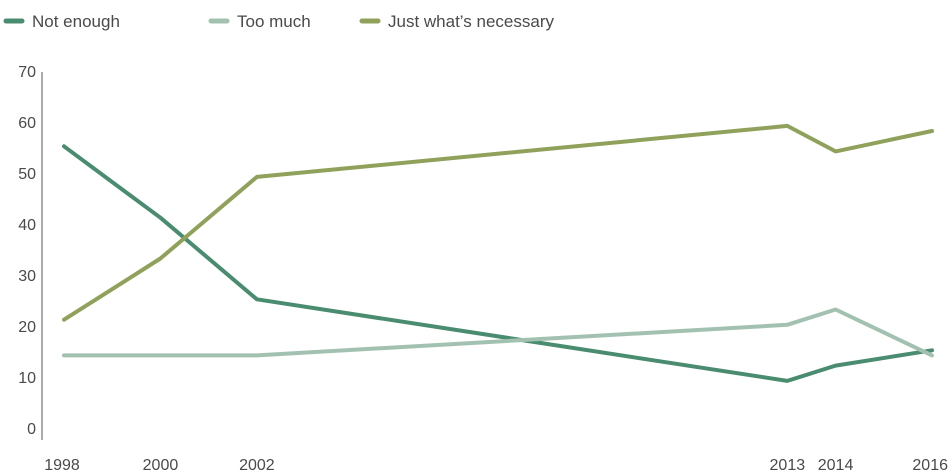 The image size is (952, 475). What do you see at coordinates (836, 465) in the screenshot?
I see `x-tick-label: 2014` at bounding box center [836, 465].